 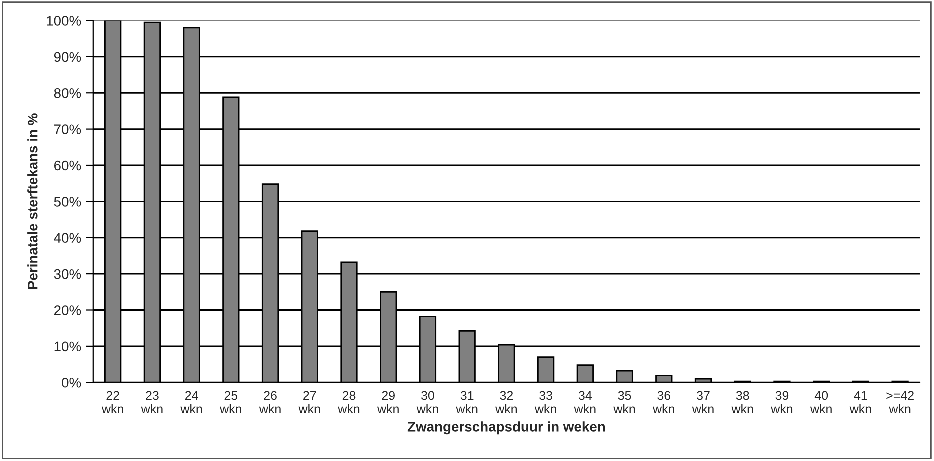 What do you see at coordinates (821, 402) in the screenshot?
I see `x-tick-label: 40 wkn` at bounding box center [821, 402].